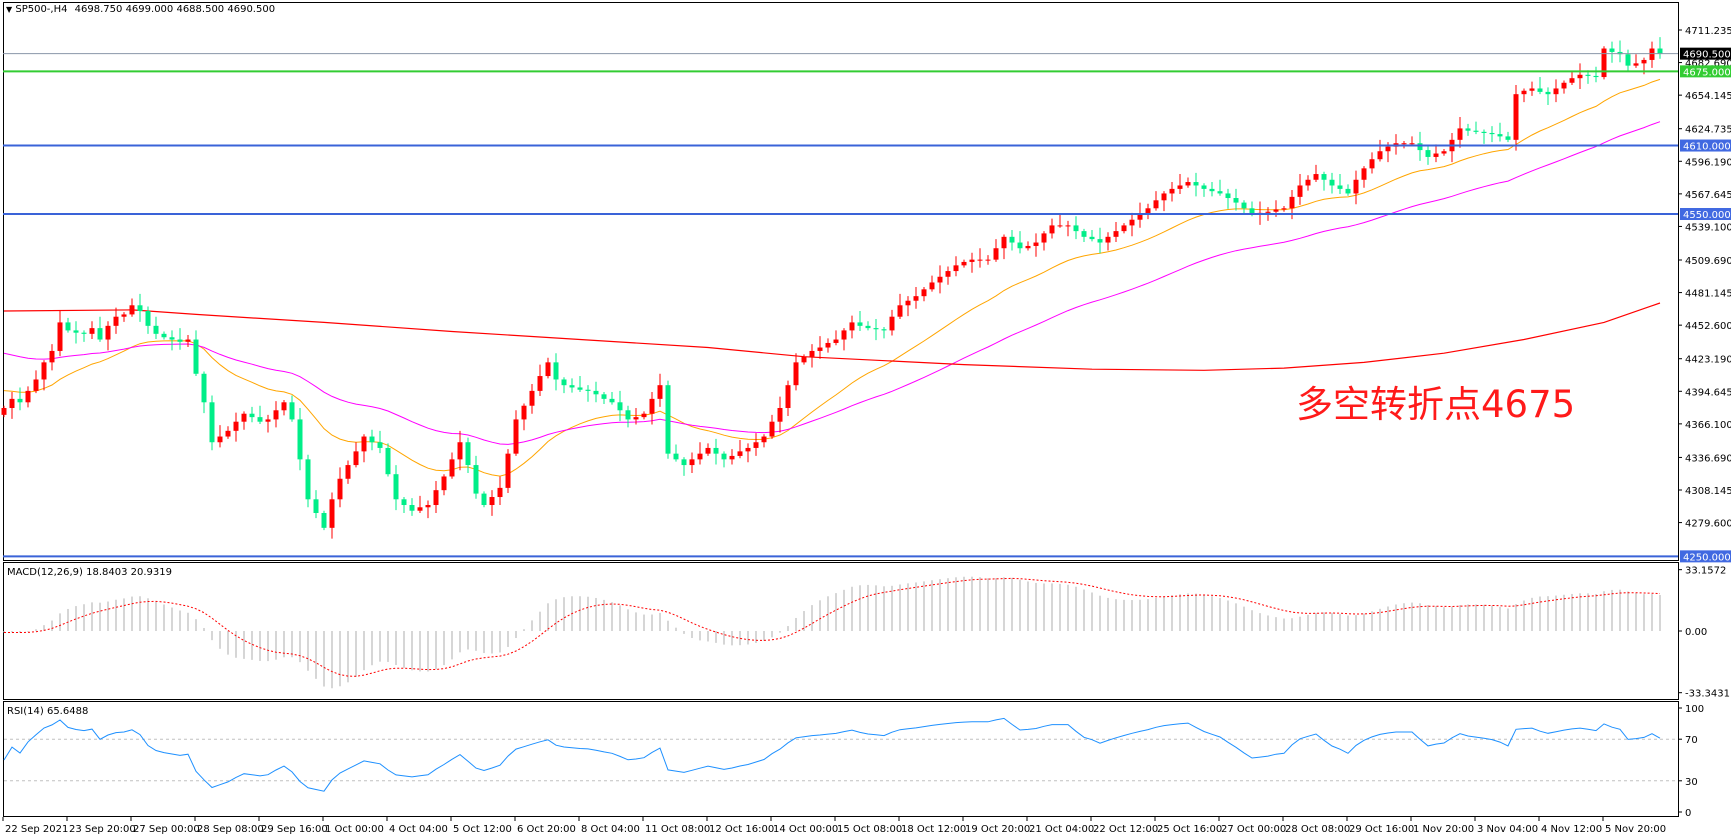 Image resolution: width=1731 pixels, height=838 pixels. I want to click on rsi-tick-label: 70, so click(1691, 740).